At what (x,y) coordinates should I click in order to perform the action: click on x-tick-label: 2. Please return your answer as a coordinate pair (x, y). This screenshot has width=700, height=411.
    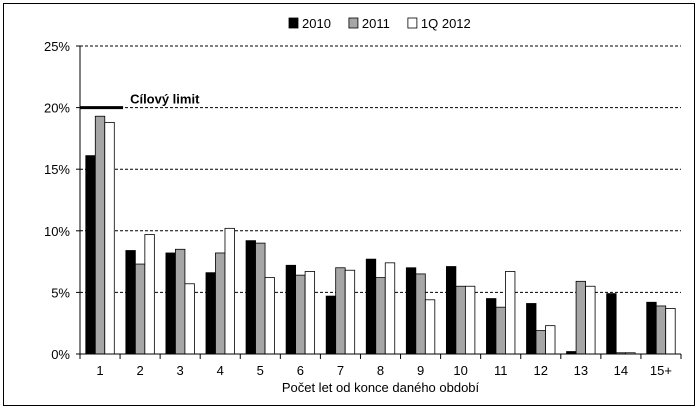
    Looking at the image, I should click on (139, 370).